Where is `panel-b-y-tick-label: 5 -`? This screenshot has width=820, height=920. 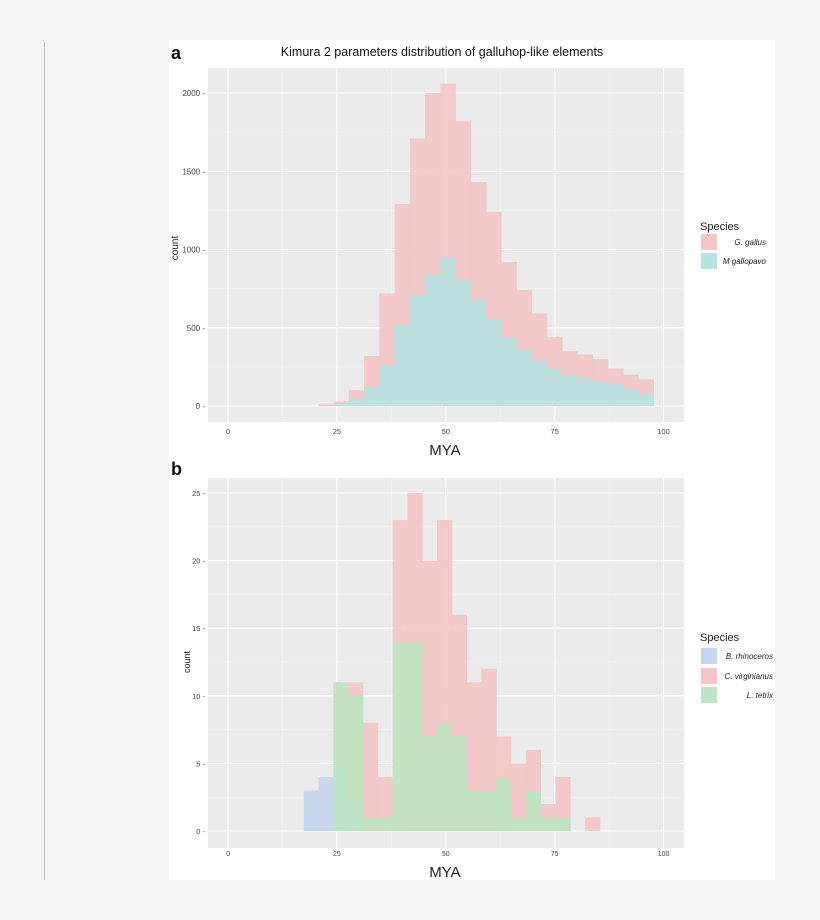
panel-b-y-tick-label: 5 - is located at coordinates (200, 763).